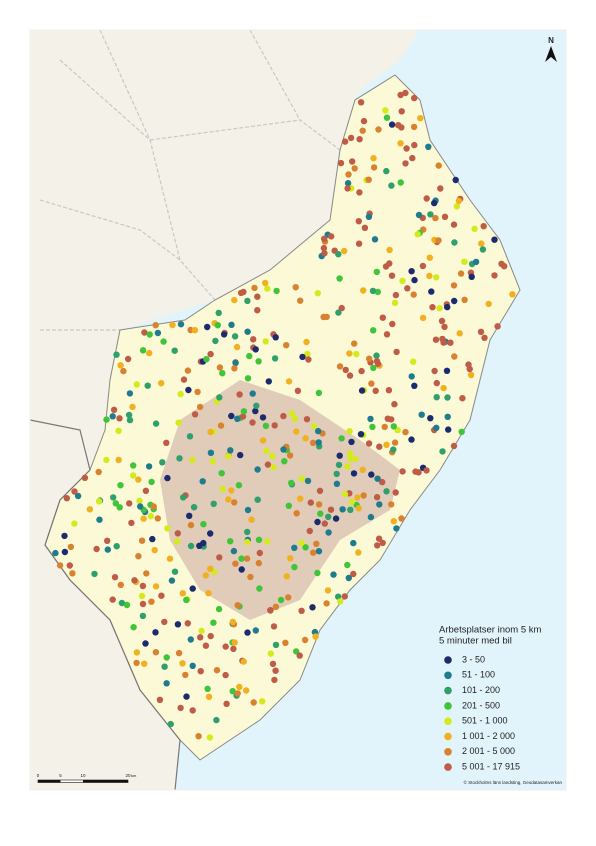 The image size is (596, 846). Describe the element at coordinates (87, 778) in the screenshot. I see `scale-bar: 0 5 10 20 km` at that location.